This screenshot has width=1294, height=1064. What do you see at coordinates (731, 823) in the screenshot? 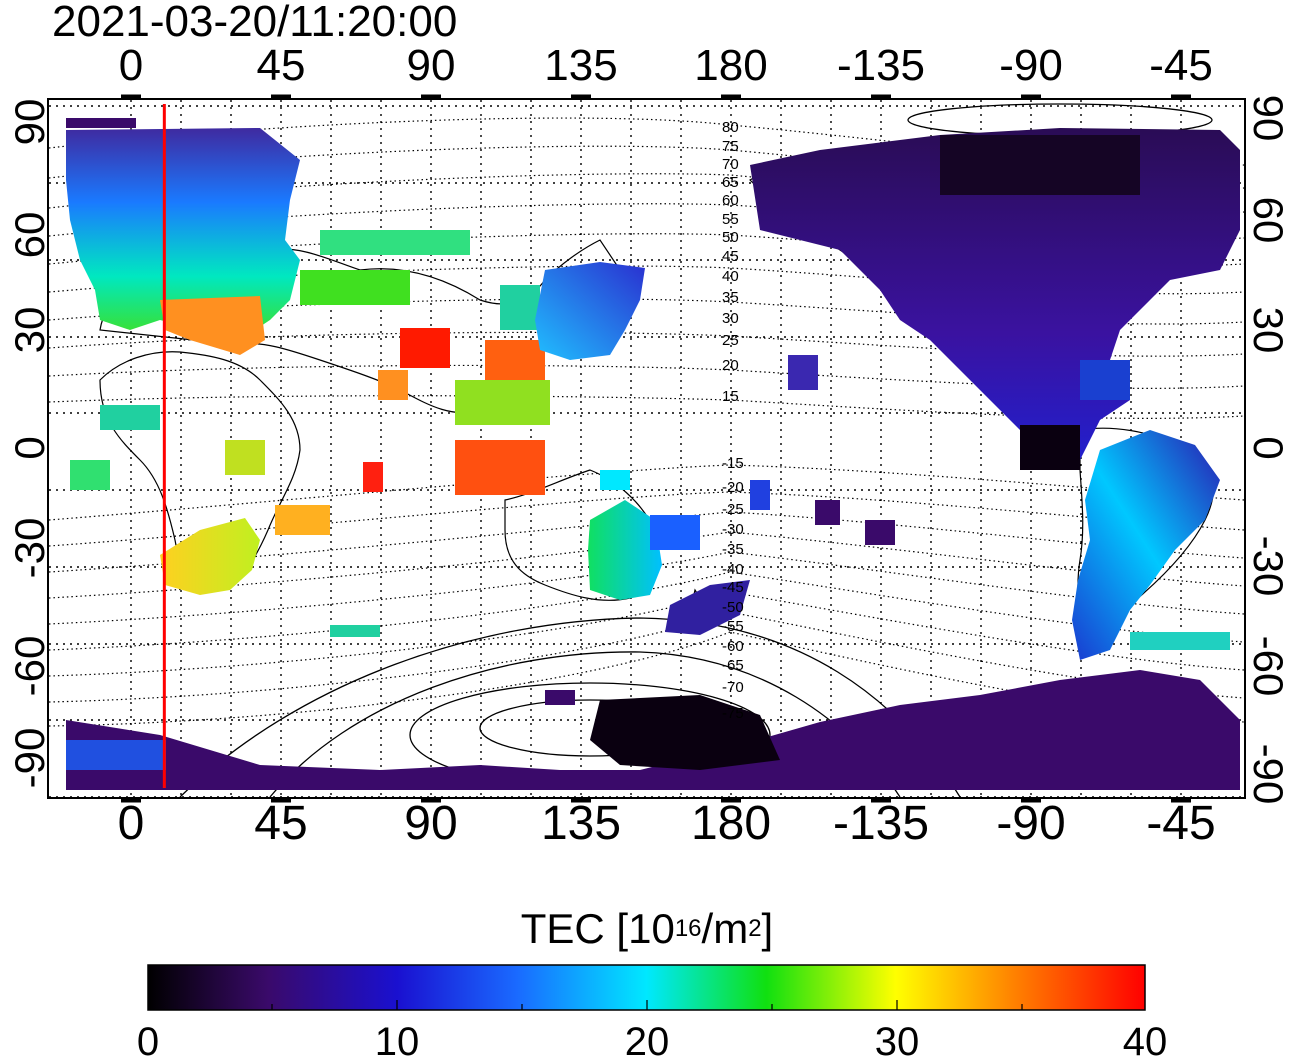
I see `lon-tick-bottom: 180` at bounding box center [731, 823].